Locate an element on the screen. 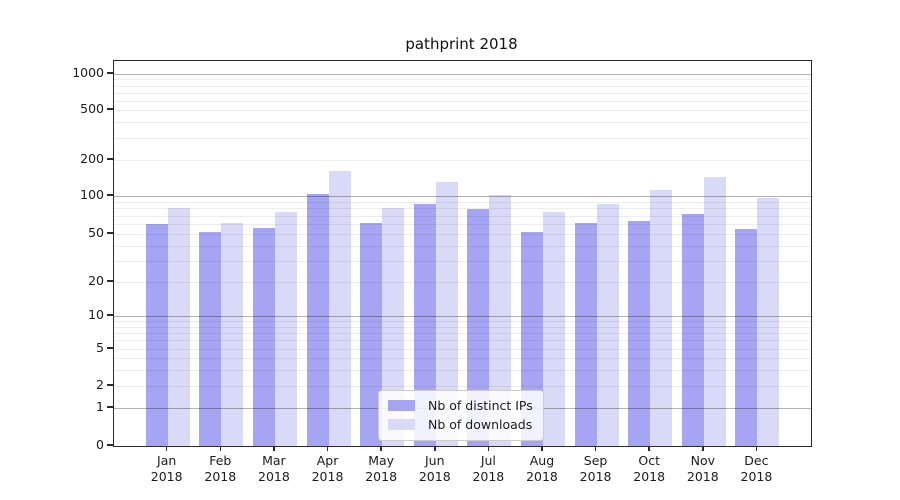  x-tick-label-may: May 2018 is located at coordinates (381, 468).